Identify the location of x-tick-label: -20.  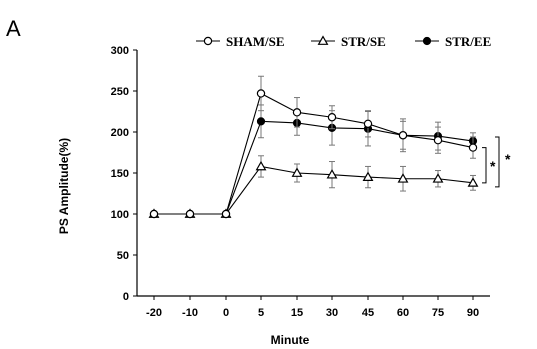
(154, 313).